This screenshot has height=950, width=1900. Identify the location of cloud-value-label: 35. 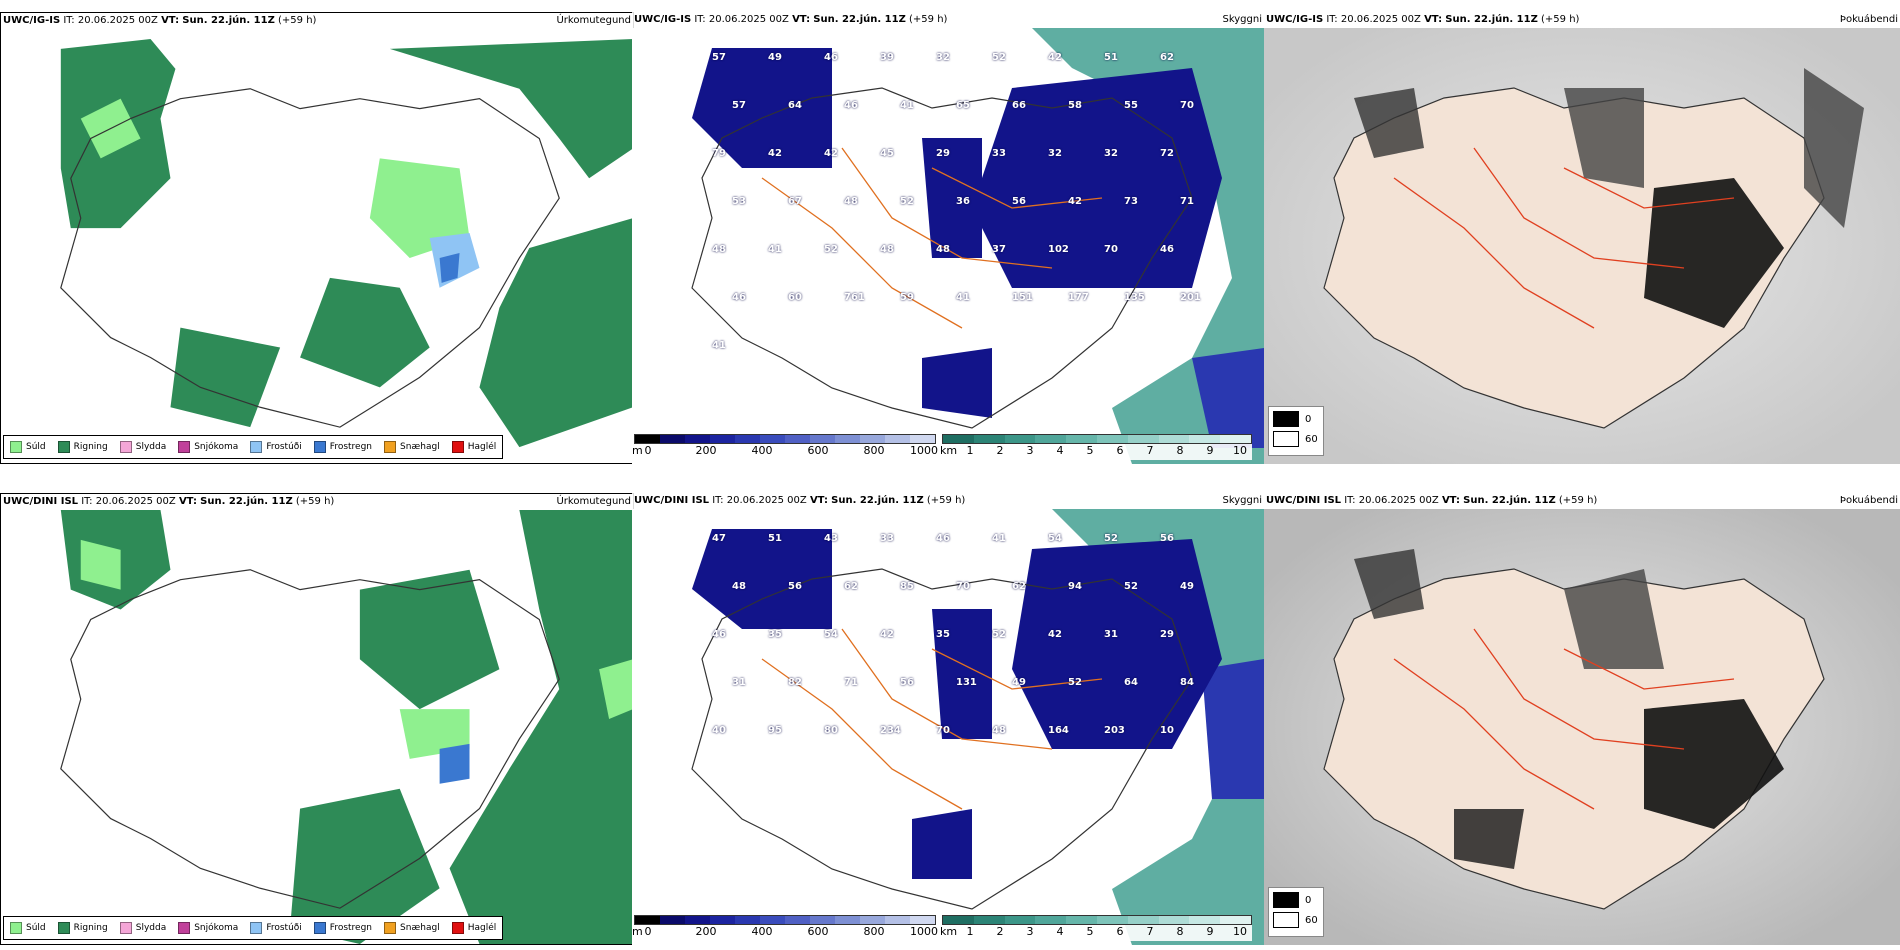
(943, 634).